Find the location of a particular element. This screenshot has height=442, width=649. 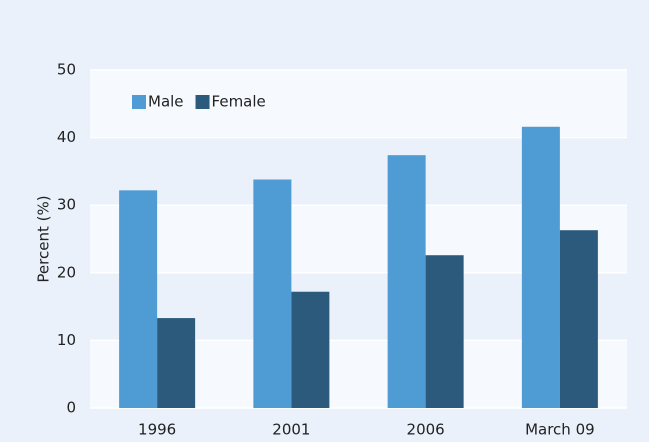

legend-label: Male is located at coordinates (166, 102).